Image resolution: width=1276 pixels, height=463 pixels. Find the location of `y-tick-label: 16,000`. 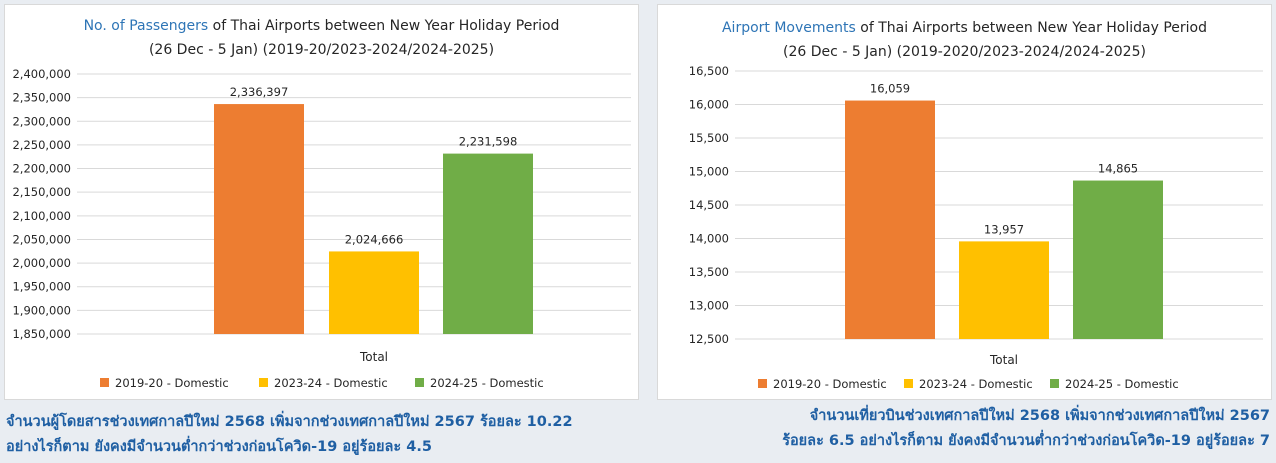

y-tick-label: 16,000 is located at coordinates (709, 105).